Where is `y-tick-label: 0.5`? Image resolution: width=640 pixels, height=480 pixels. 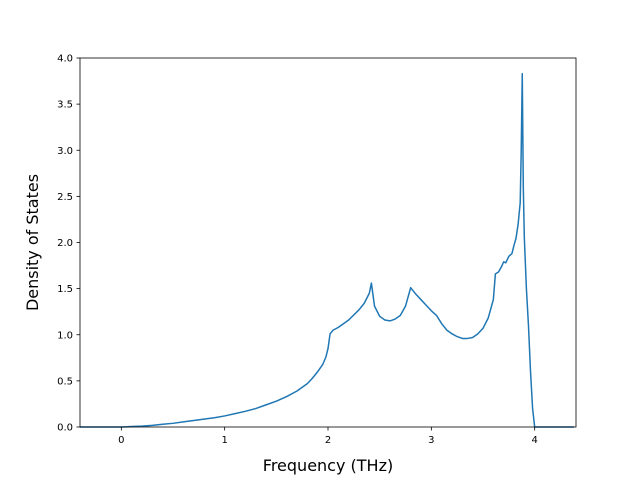
y-tick-label: 0.5 is located at coordinates (65, 381).